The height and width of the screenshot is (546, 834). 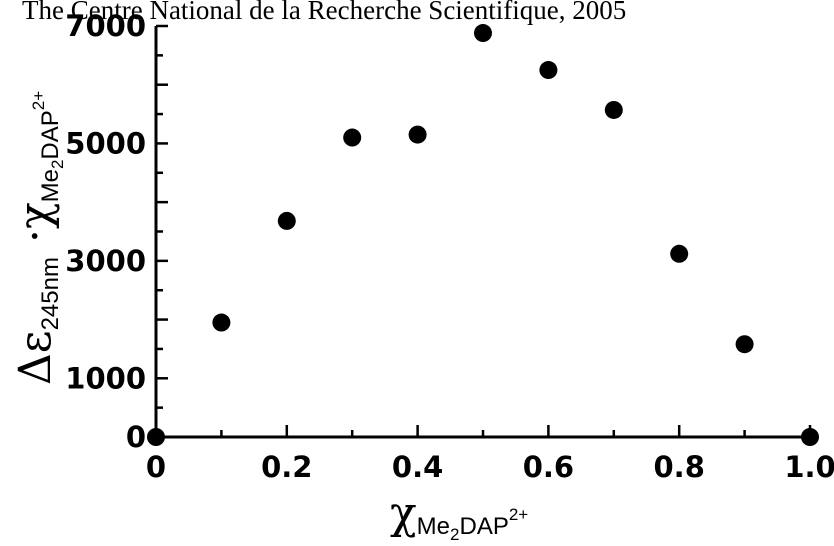 What do you see at coordinates (38, 100) in the screenshot?
I see `y-label-subscript2-sup: 2+` at bounding box center [38, 100].